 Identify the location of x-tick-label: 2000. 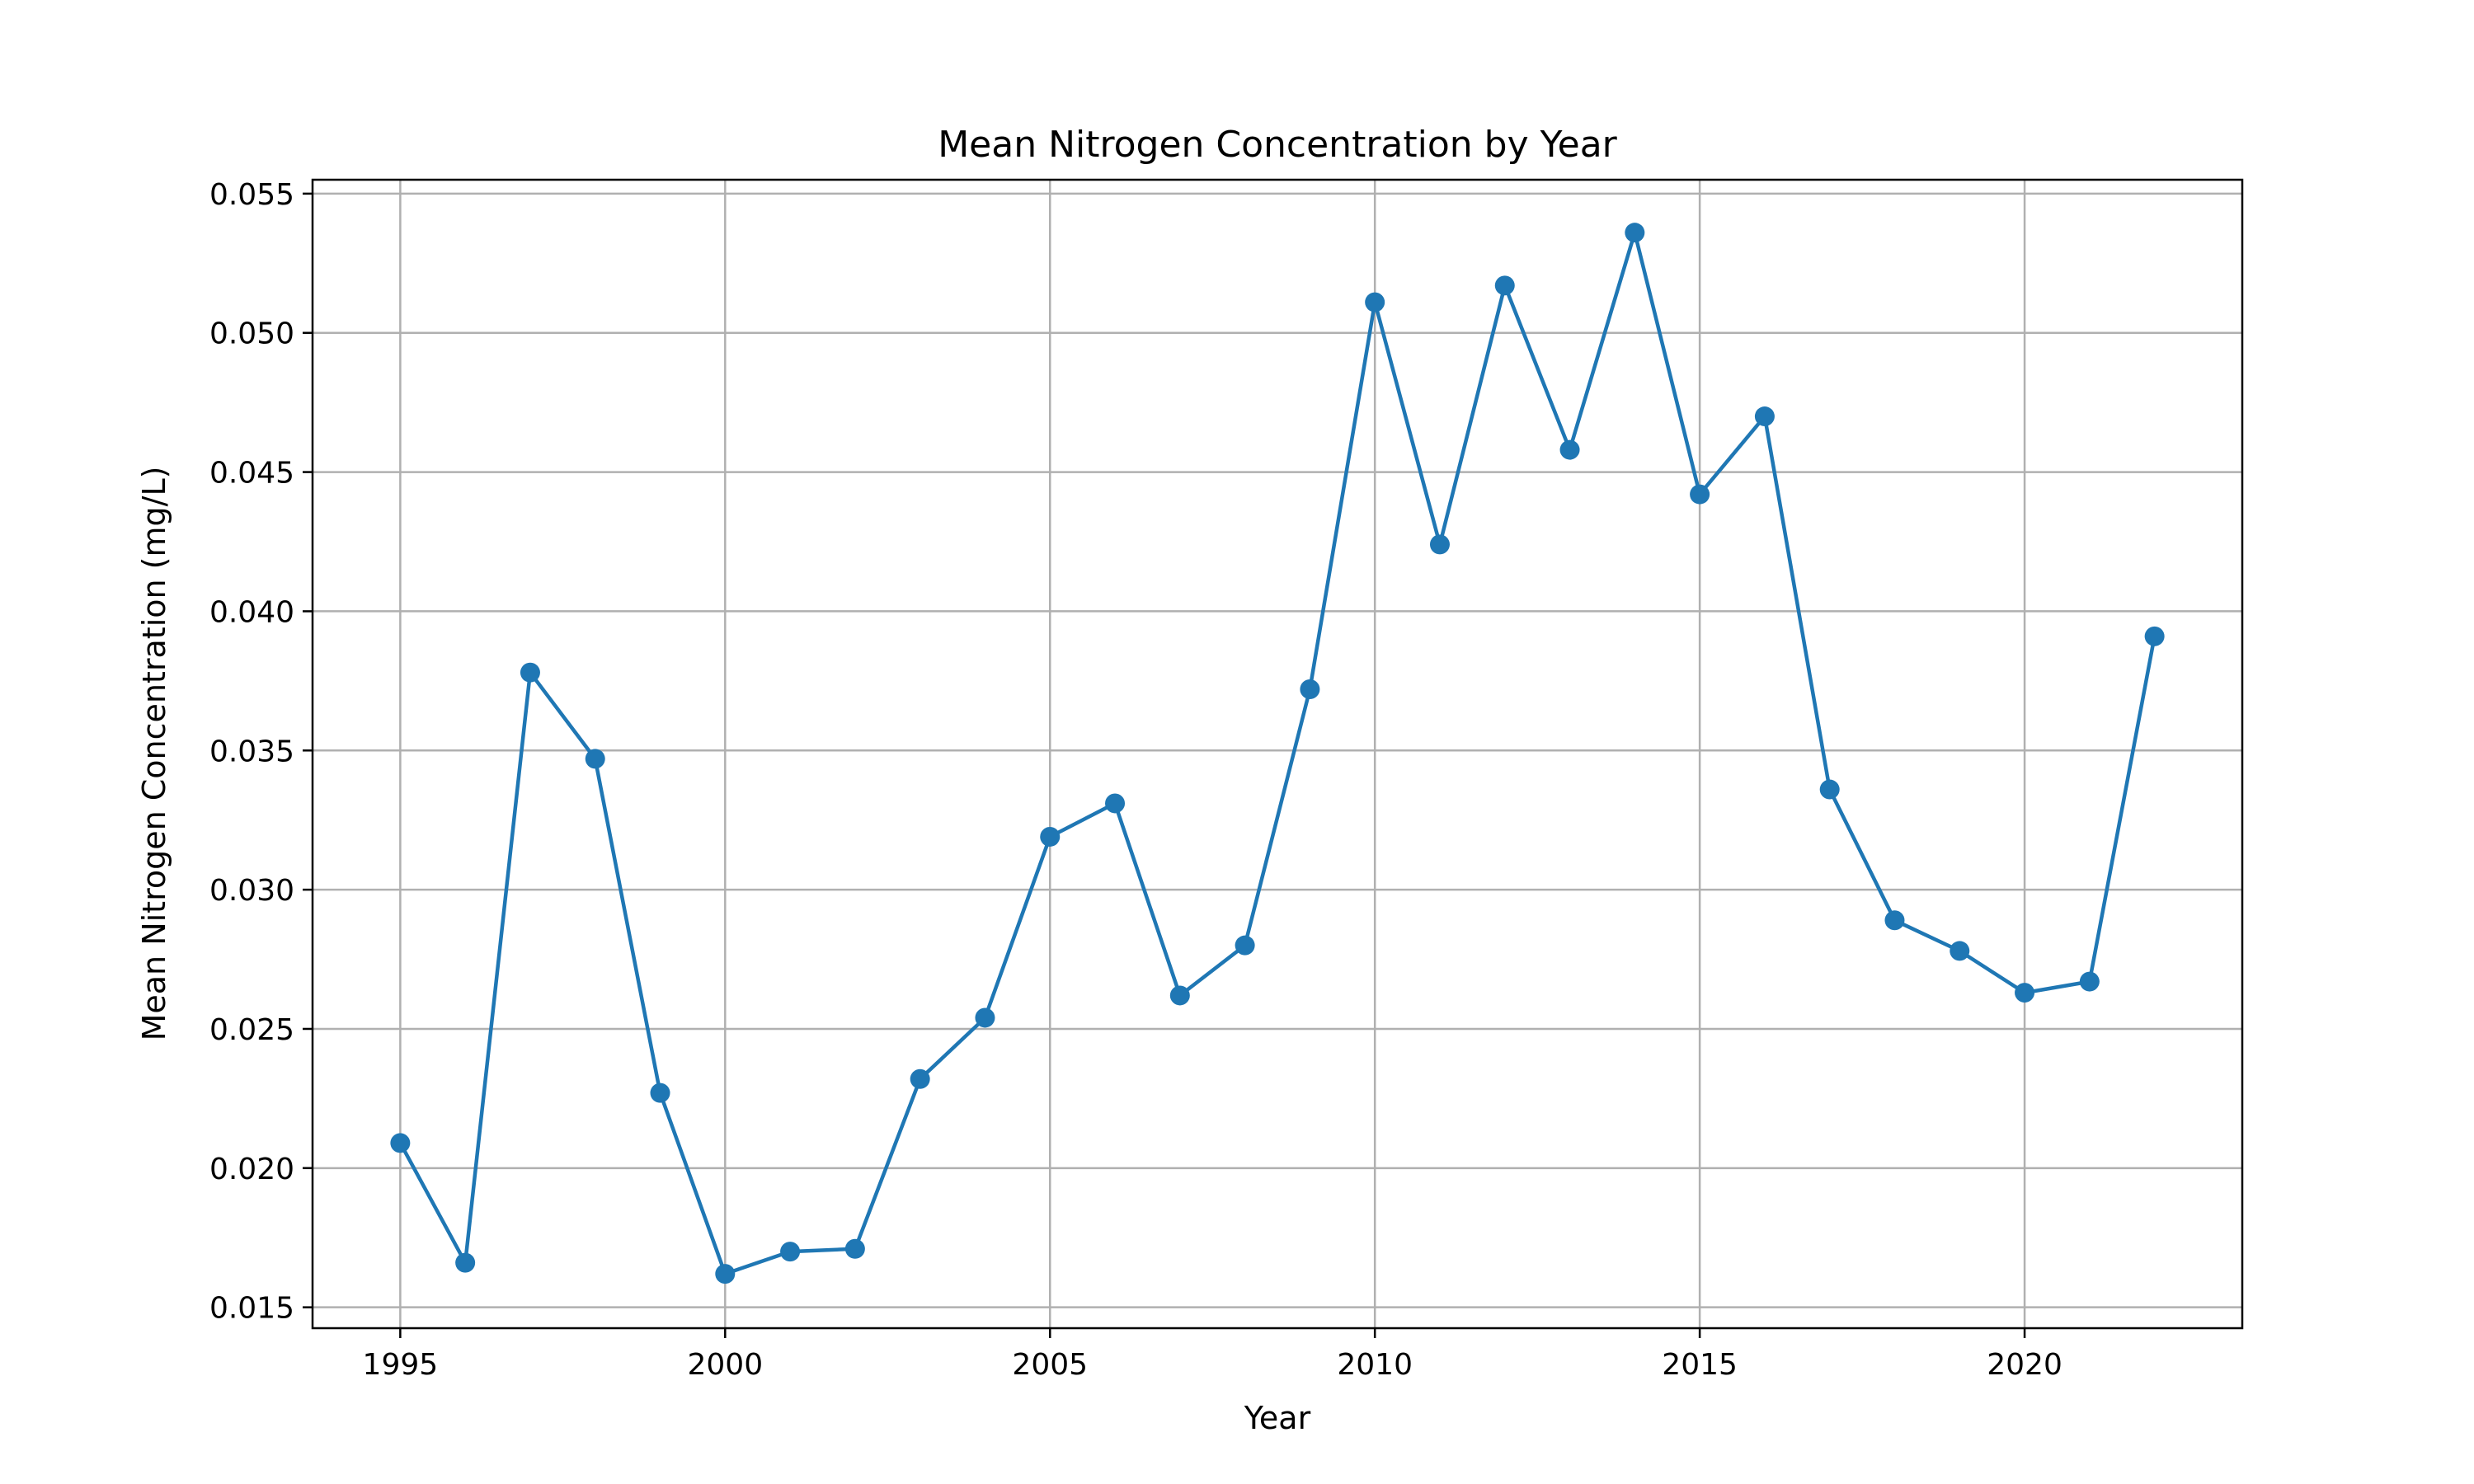
(725, 1365).